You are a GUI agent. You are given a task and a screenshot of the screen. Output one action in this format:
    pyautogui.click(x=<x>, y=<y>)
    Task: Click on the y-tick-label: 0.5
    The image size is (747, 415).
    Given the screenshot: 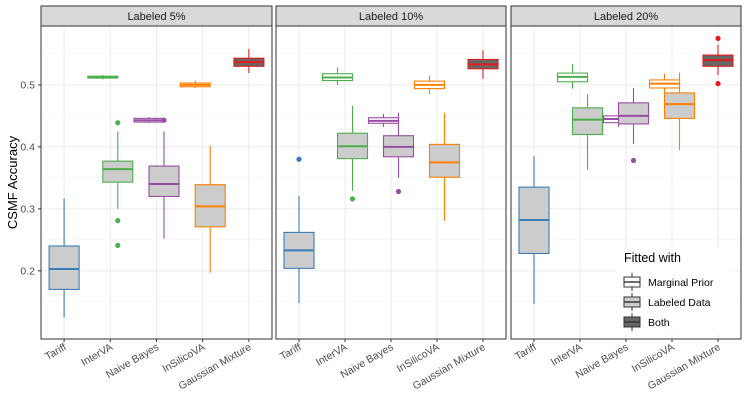 What is the action you would take?
    pyautogui.click(x=27, y=85)
    